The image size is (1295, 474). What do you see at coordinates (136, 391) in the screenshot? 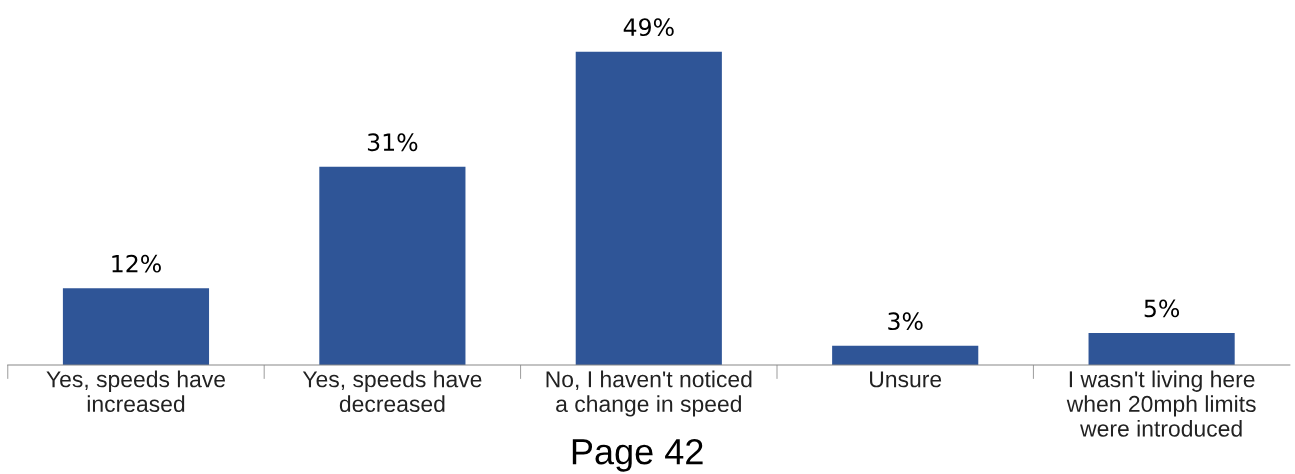
I see `x-tick-label: Yes, speeds have increased` at bounding box center [136, 391].